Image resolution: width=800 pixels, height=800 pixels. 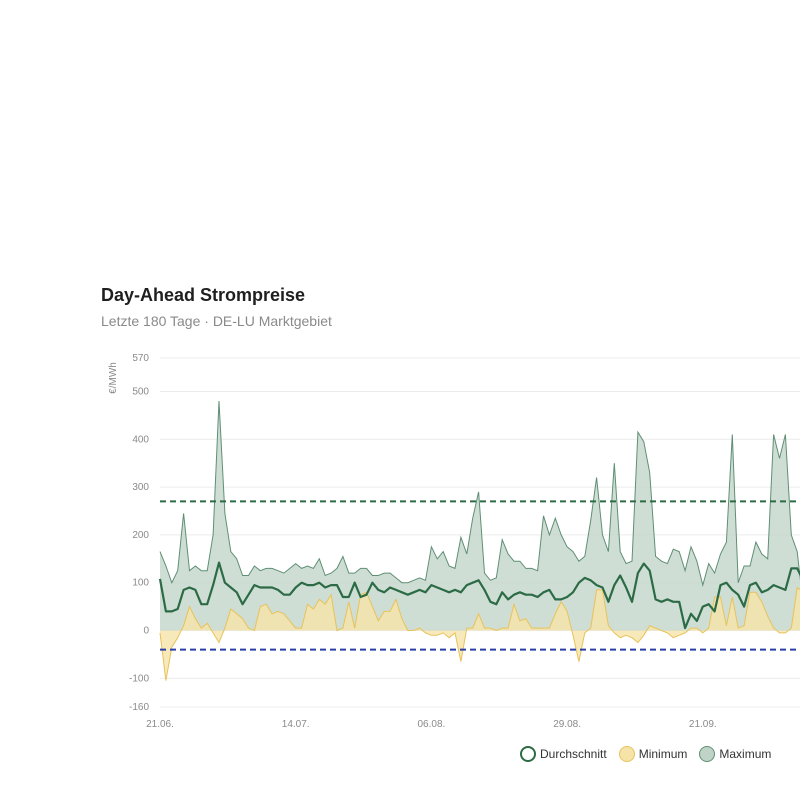 I want to click on y-tick-label: 100, so click(x=140, y=583).